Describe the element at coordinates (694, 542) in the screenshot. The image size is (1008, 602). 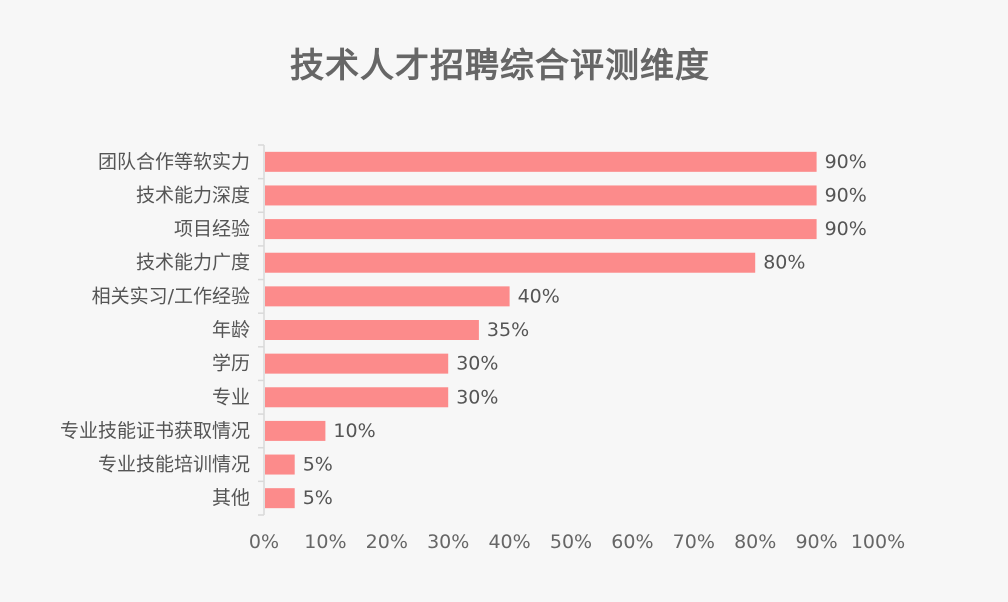
I see `x-tick-label: 70%` at that location.